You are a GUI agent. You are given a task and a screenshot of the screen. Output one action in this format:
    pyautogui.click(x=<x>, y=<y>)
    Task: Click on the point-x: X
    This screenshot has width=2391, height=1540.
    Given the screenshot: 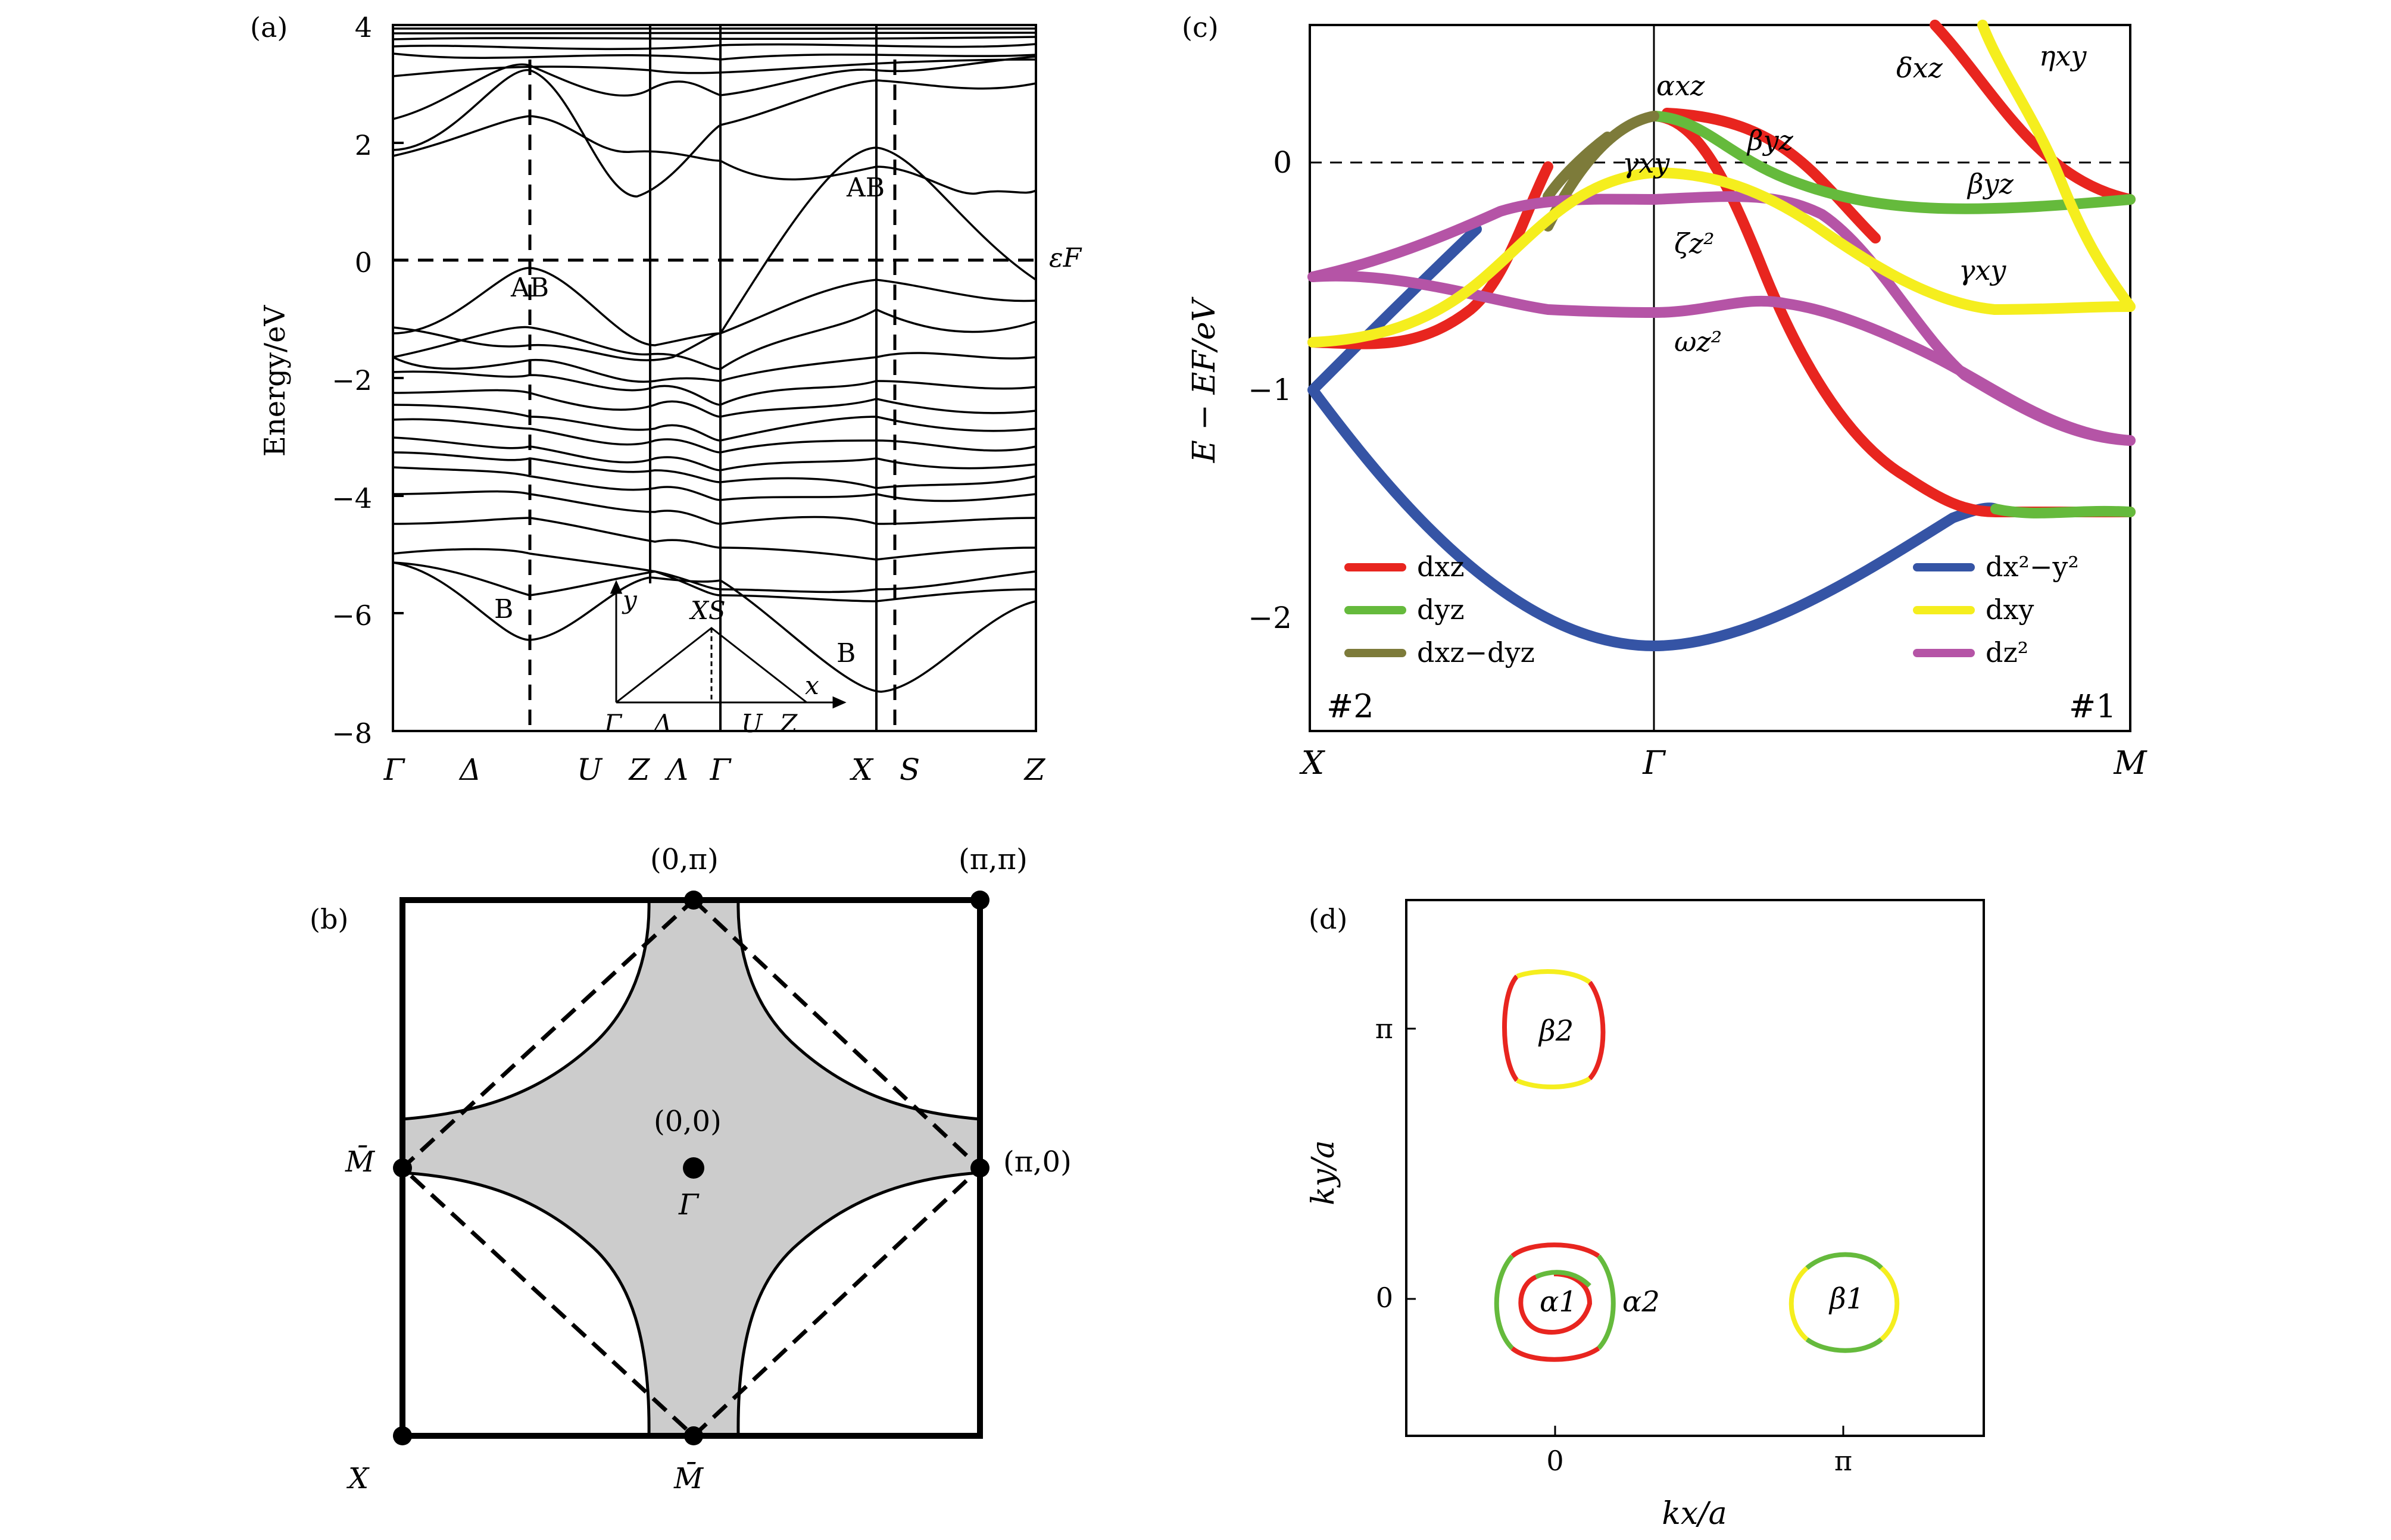 What is the action you would take?
    pyautogui.click(x=358, y=1478)
    